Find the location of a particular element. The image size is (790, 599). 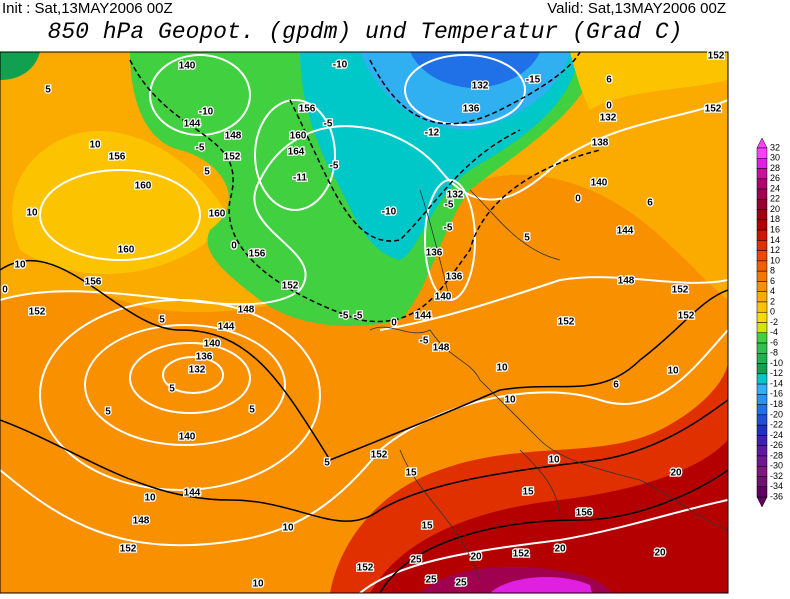

colorbar-label: -14 is located at coordinates (776, 383).